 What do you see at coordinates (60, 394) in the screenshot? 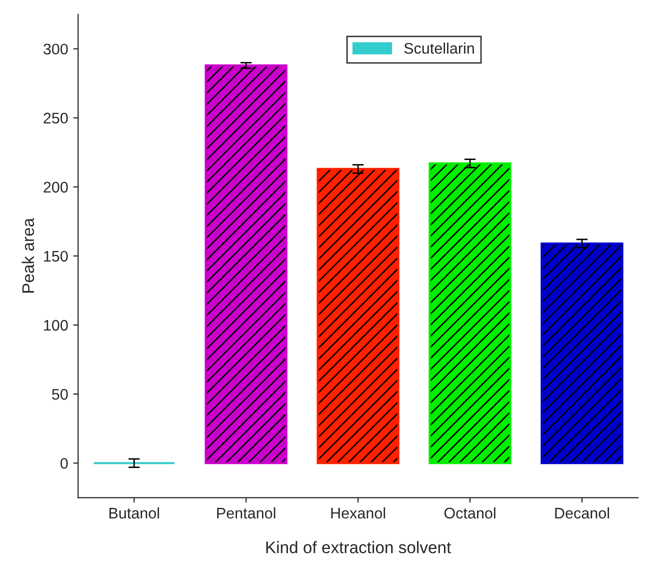
I see `y-tick-label: 50` at bounding box center [60, 394].